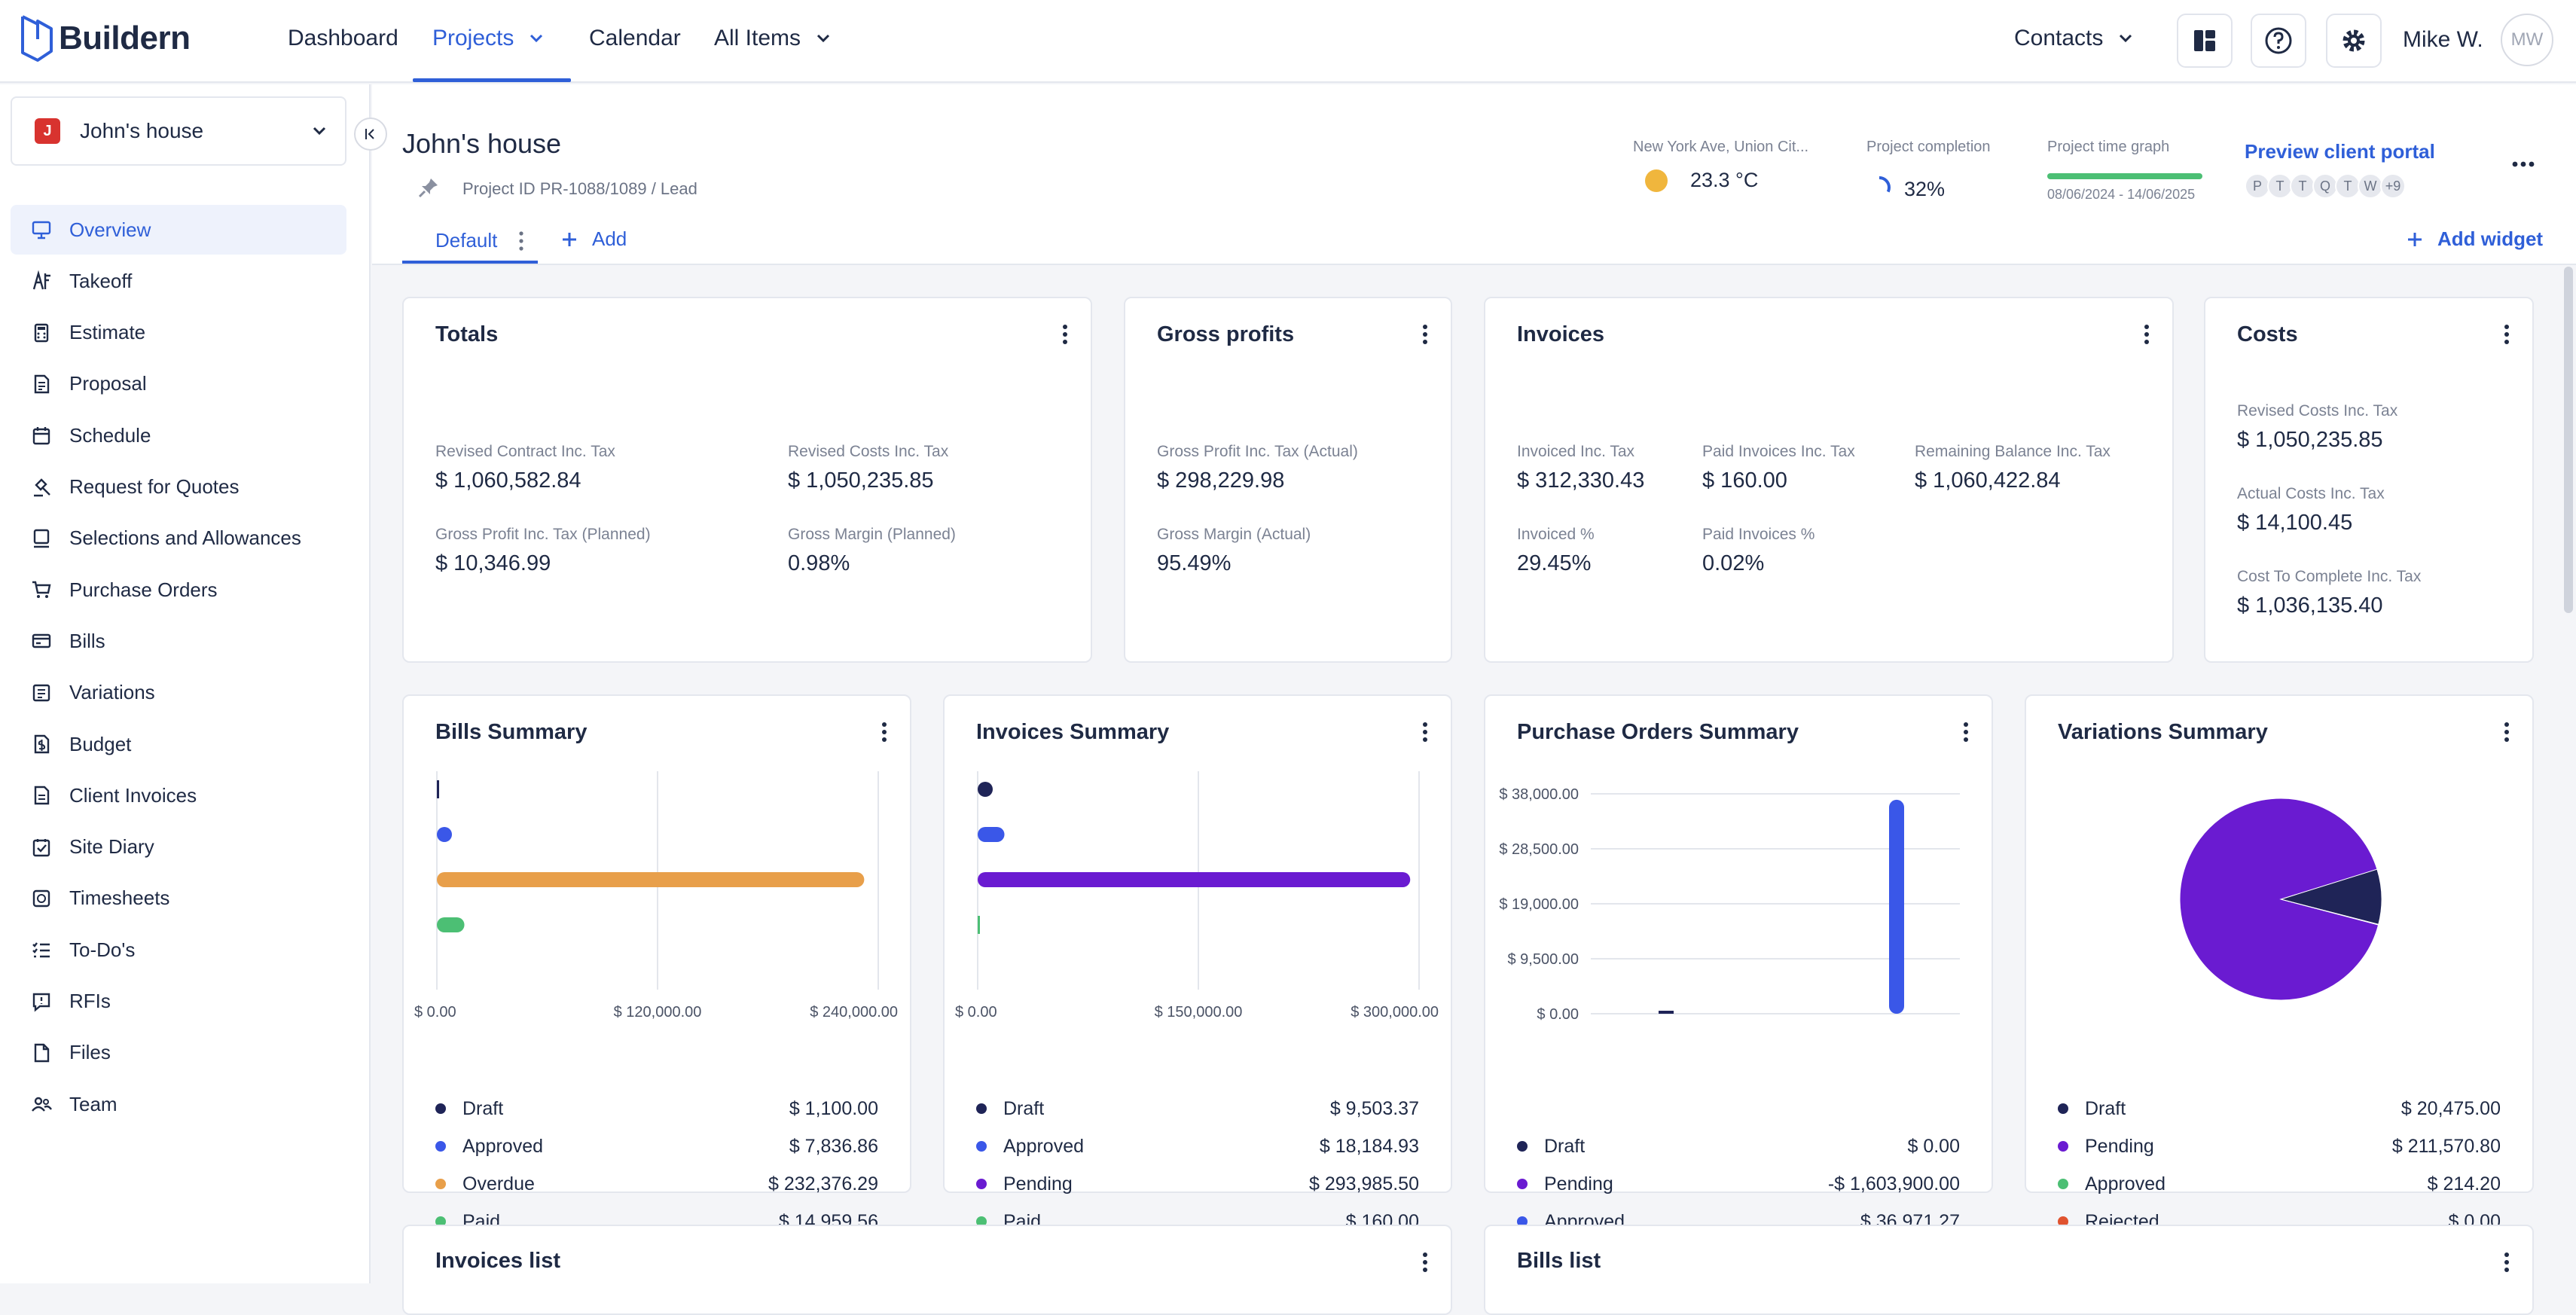  I want to click on sidebar-item-request-for-quotes: Request for Quotes, so click(179, 487).